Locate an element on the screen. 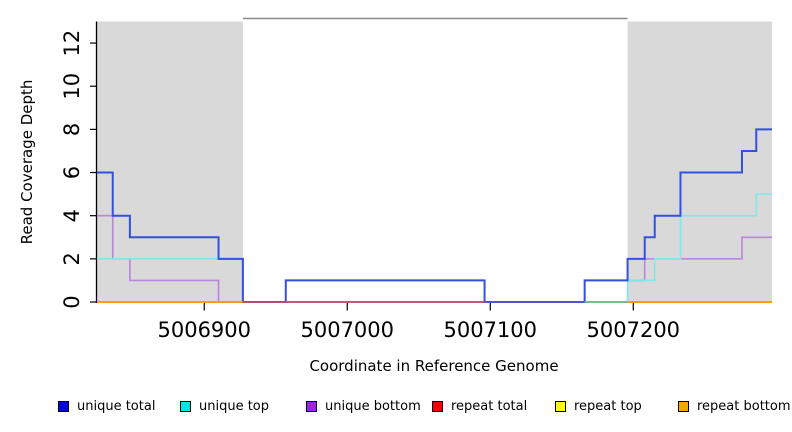 The height and width of the screenshot is (432, 792). y-tick-label: 10 is located at coordinates (72, 86).